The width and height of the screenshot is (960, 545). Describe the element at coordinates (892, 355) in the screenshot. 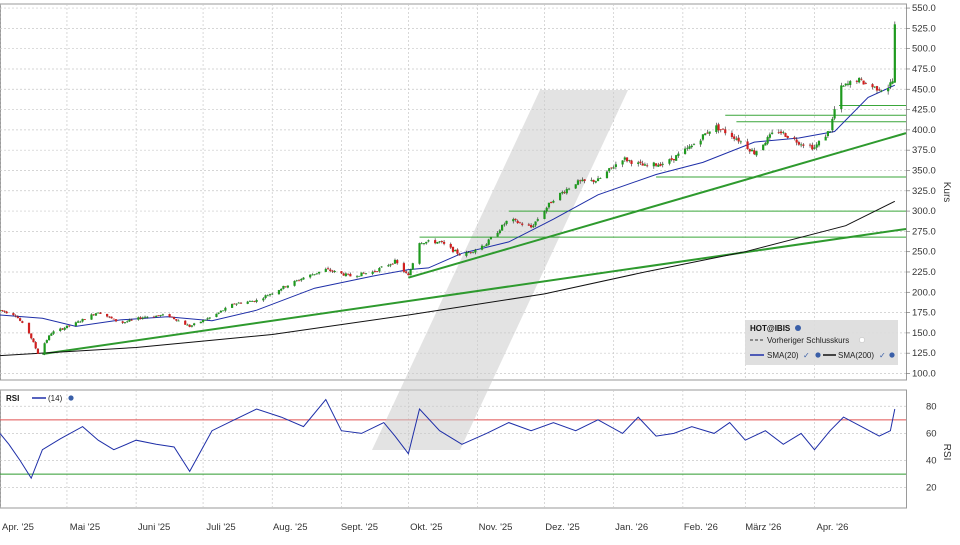

I see `sma200-settings-icon` at that location.